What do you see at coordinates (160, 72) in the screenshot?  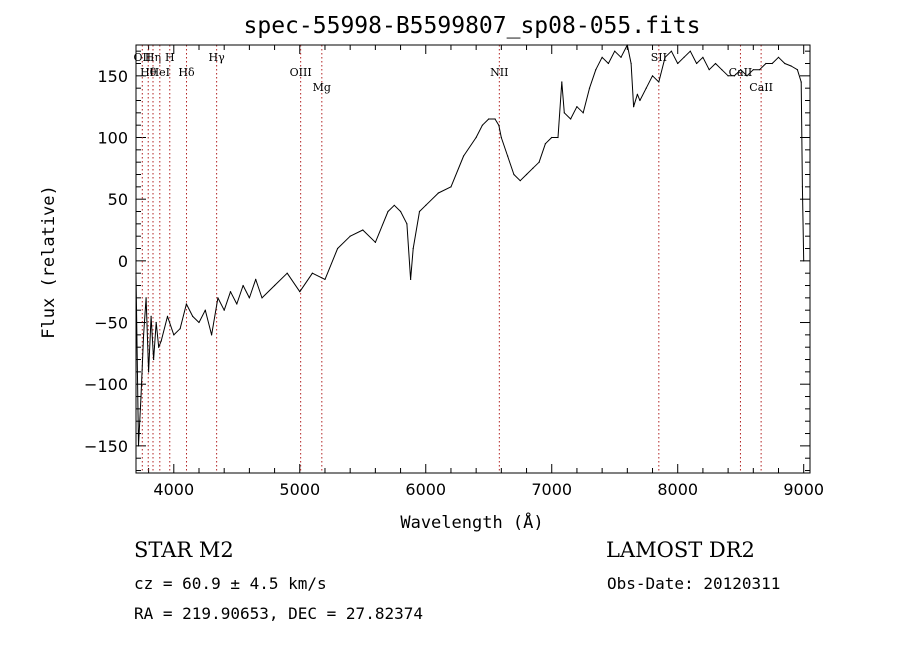 I see `spectral-line-label: HeI` at bounding box center [160, 72].